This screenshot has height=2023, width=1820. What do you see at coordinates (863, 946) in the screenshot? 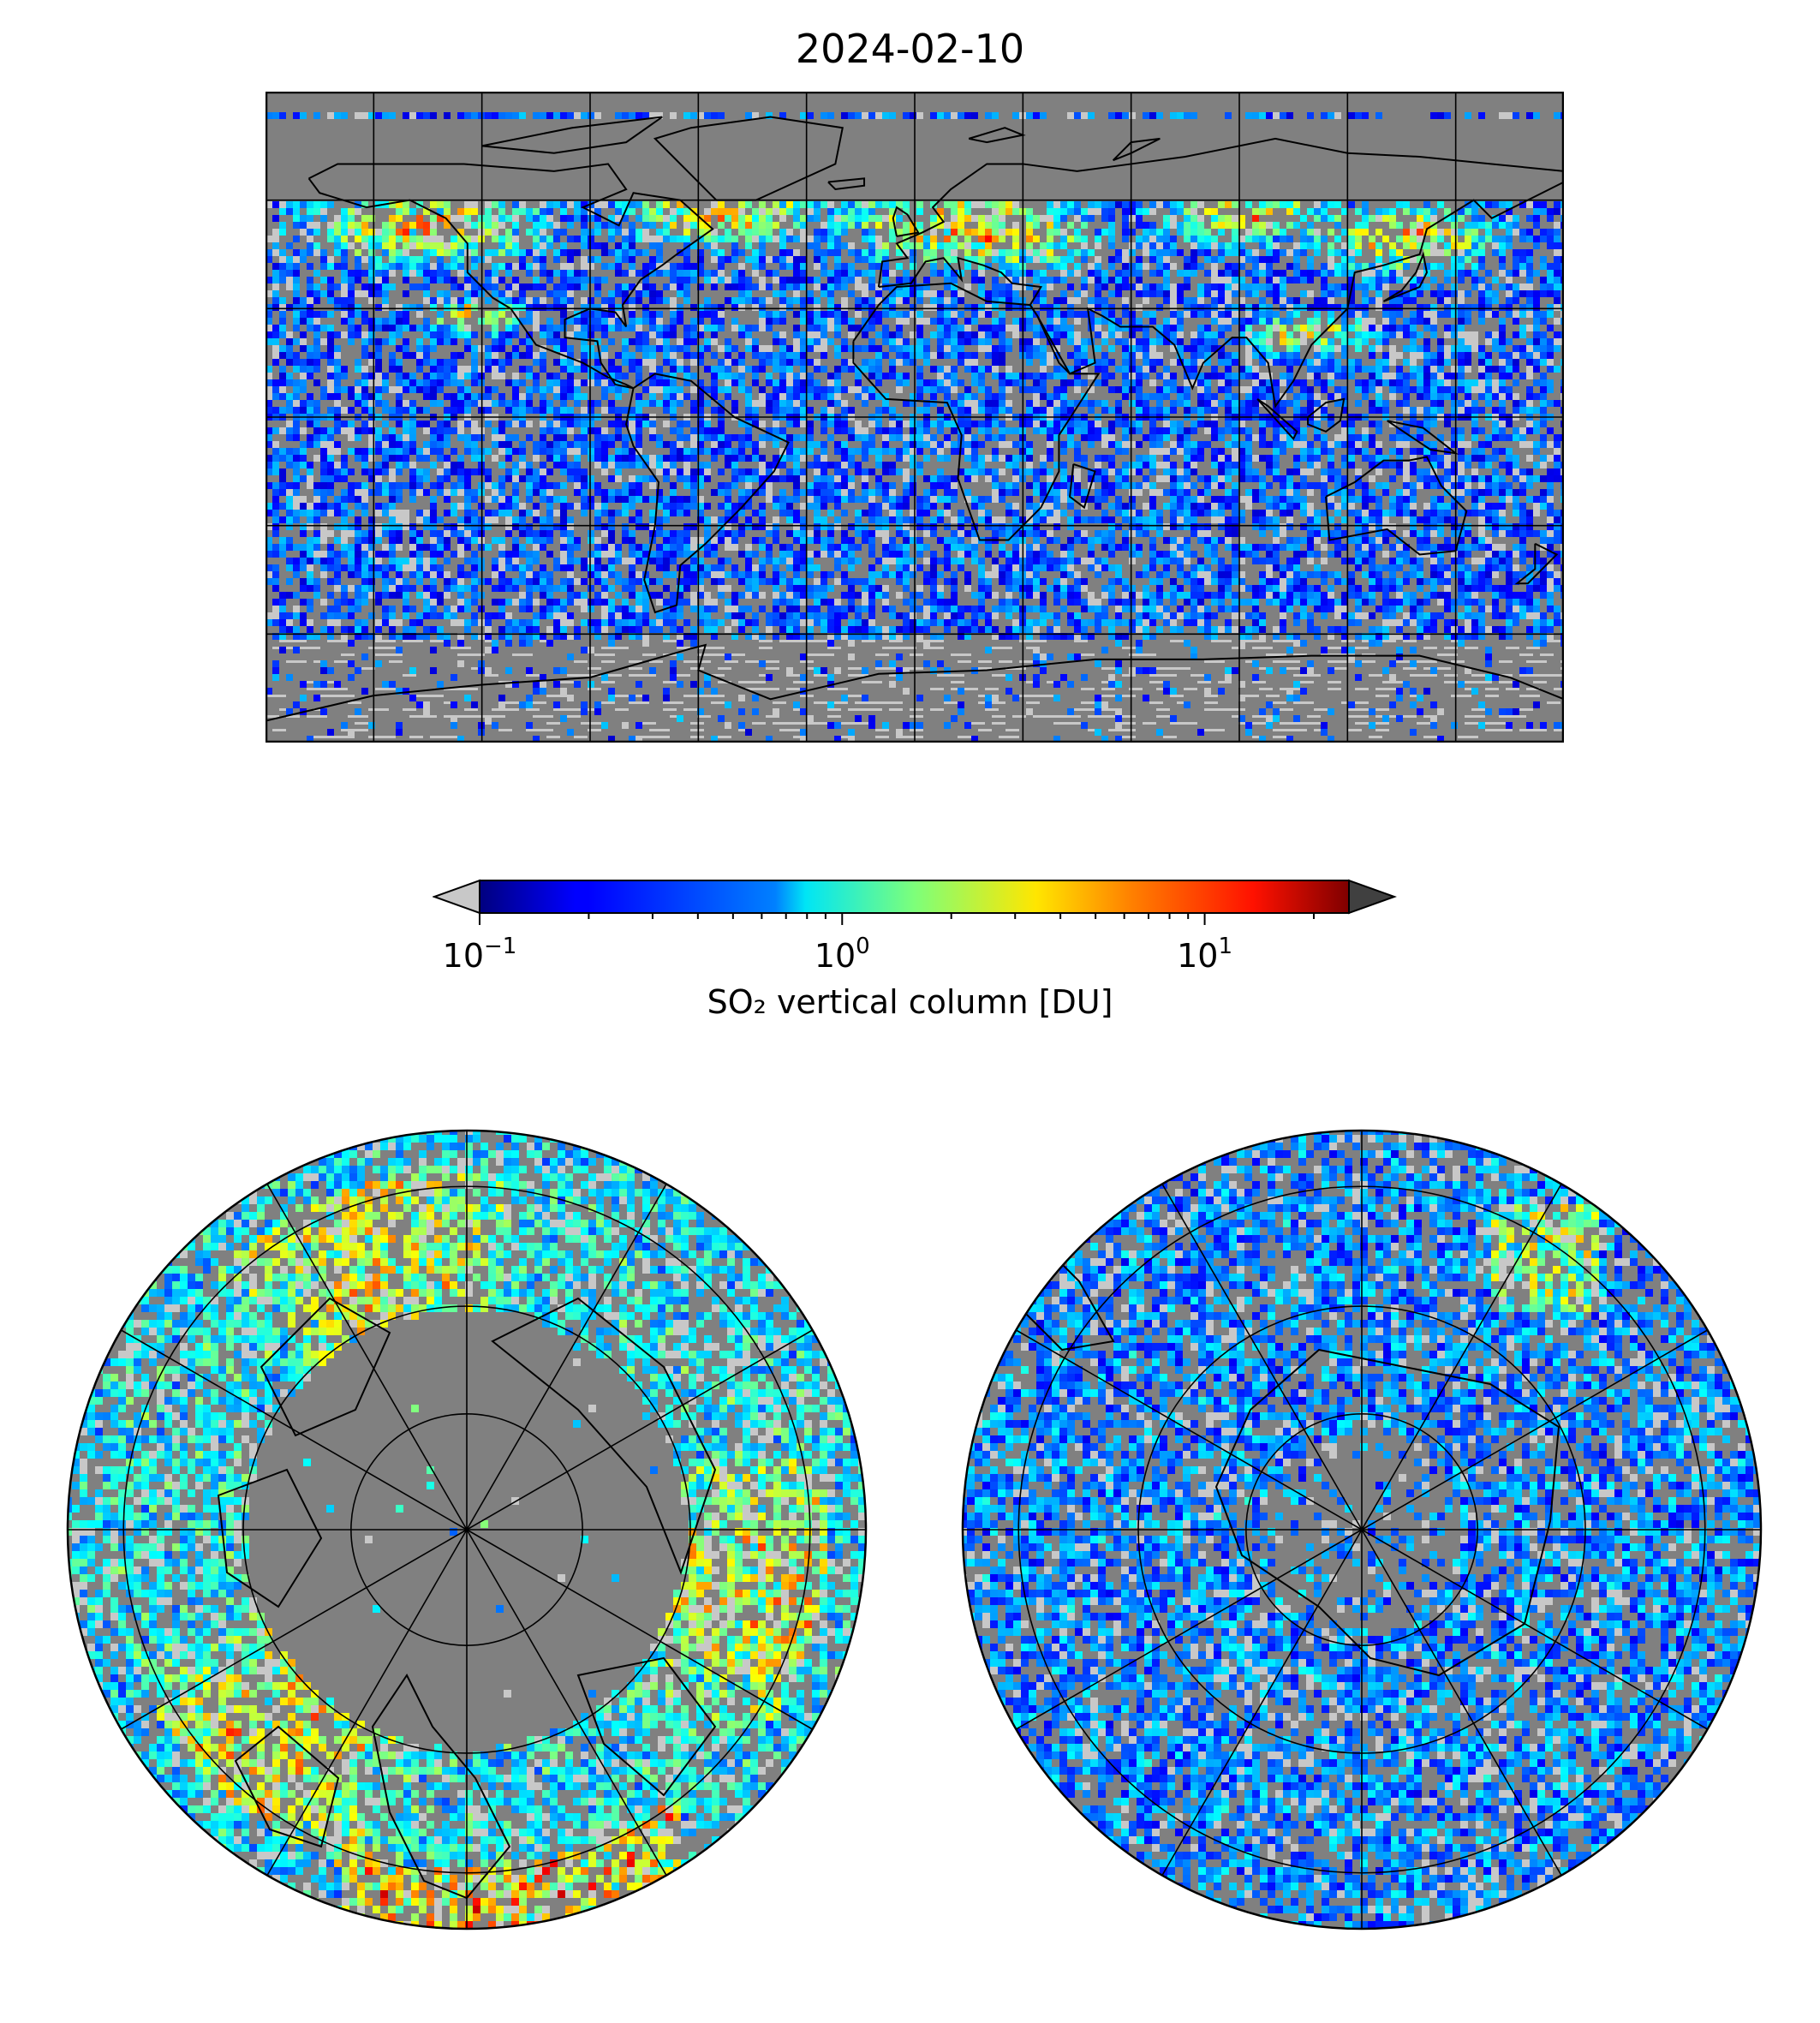
I see `tick-exponent: 0` at bounding box center [863, 946].